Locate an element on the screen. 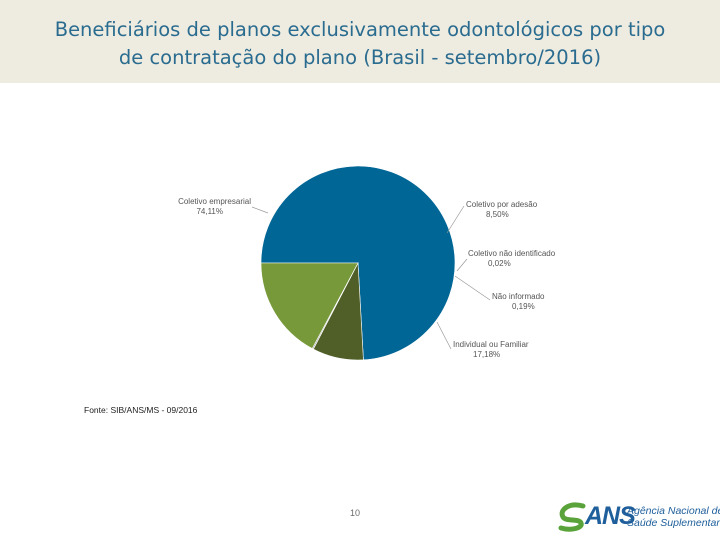 The image size is (720, 540). slice-value-4: 17,18% is located at coordinates (486, 354).